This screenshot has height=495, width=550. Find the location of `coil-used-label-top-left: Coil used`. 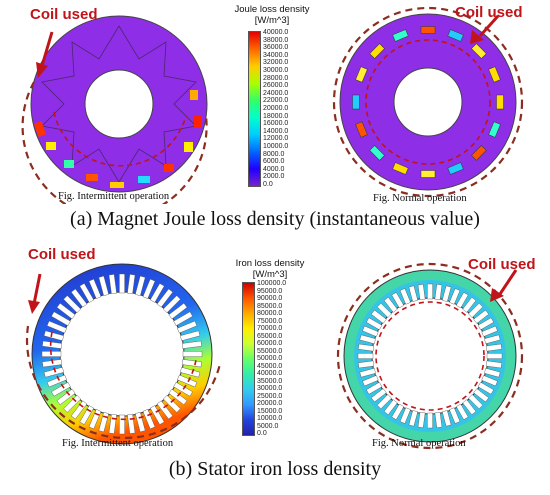

coil-used-label-top-left: Coil used is located at coordinates (64, 14).